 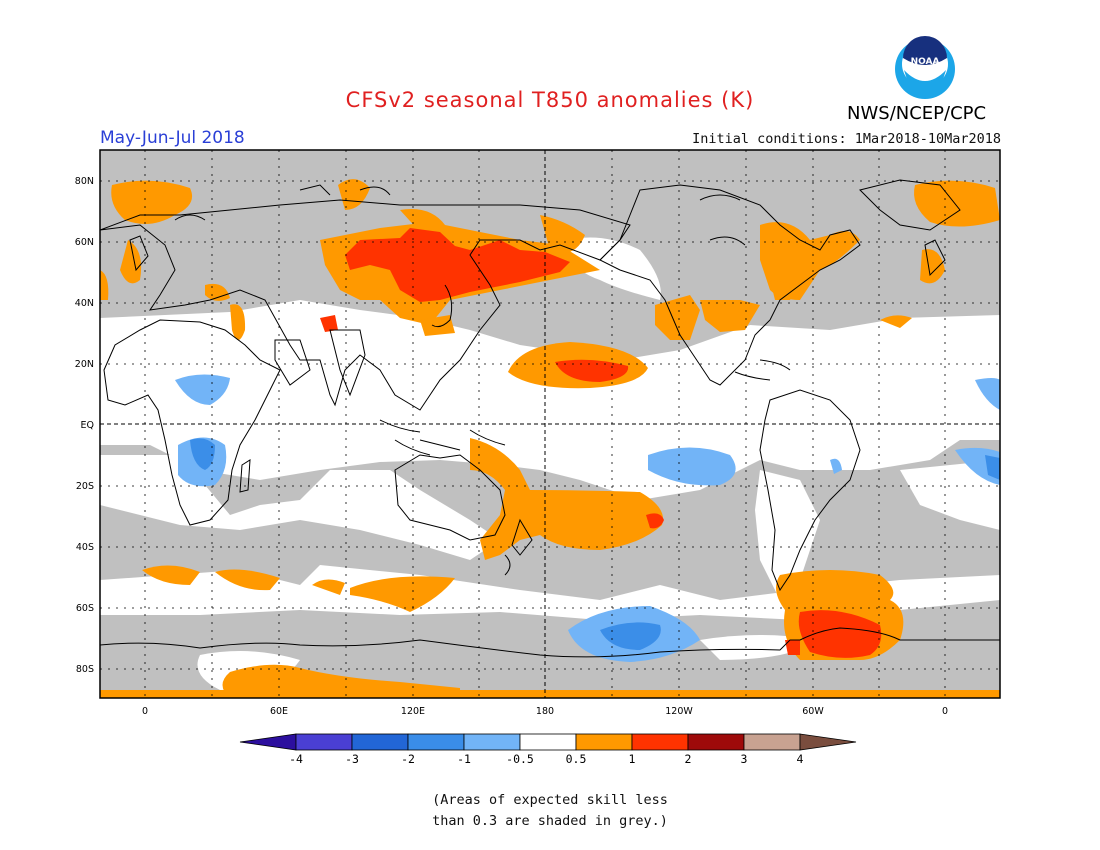 What do you see at coordinates (925, 67) in the screenshot?
I see `noaa-logo: NOAA` at bounding box center [925, 67].